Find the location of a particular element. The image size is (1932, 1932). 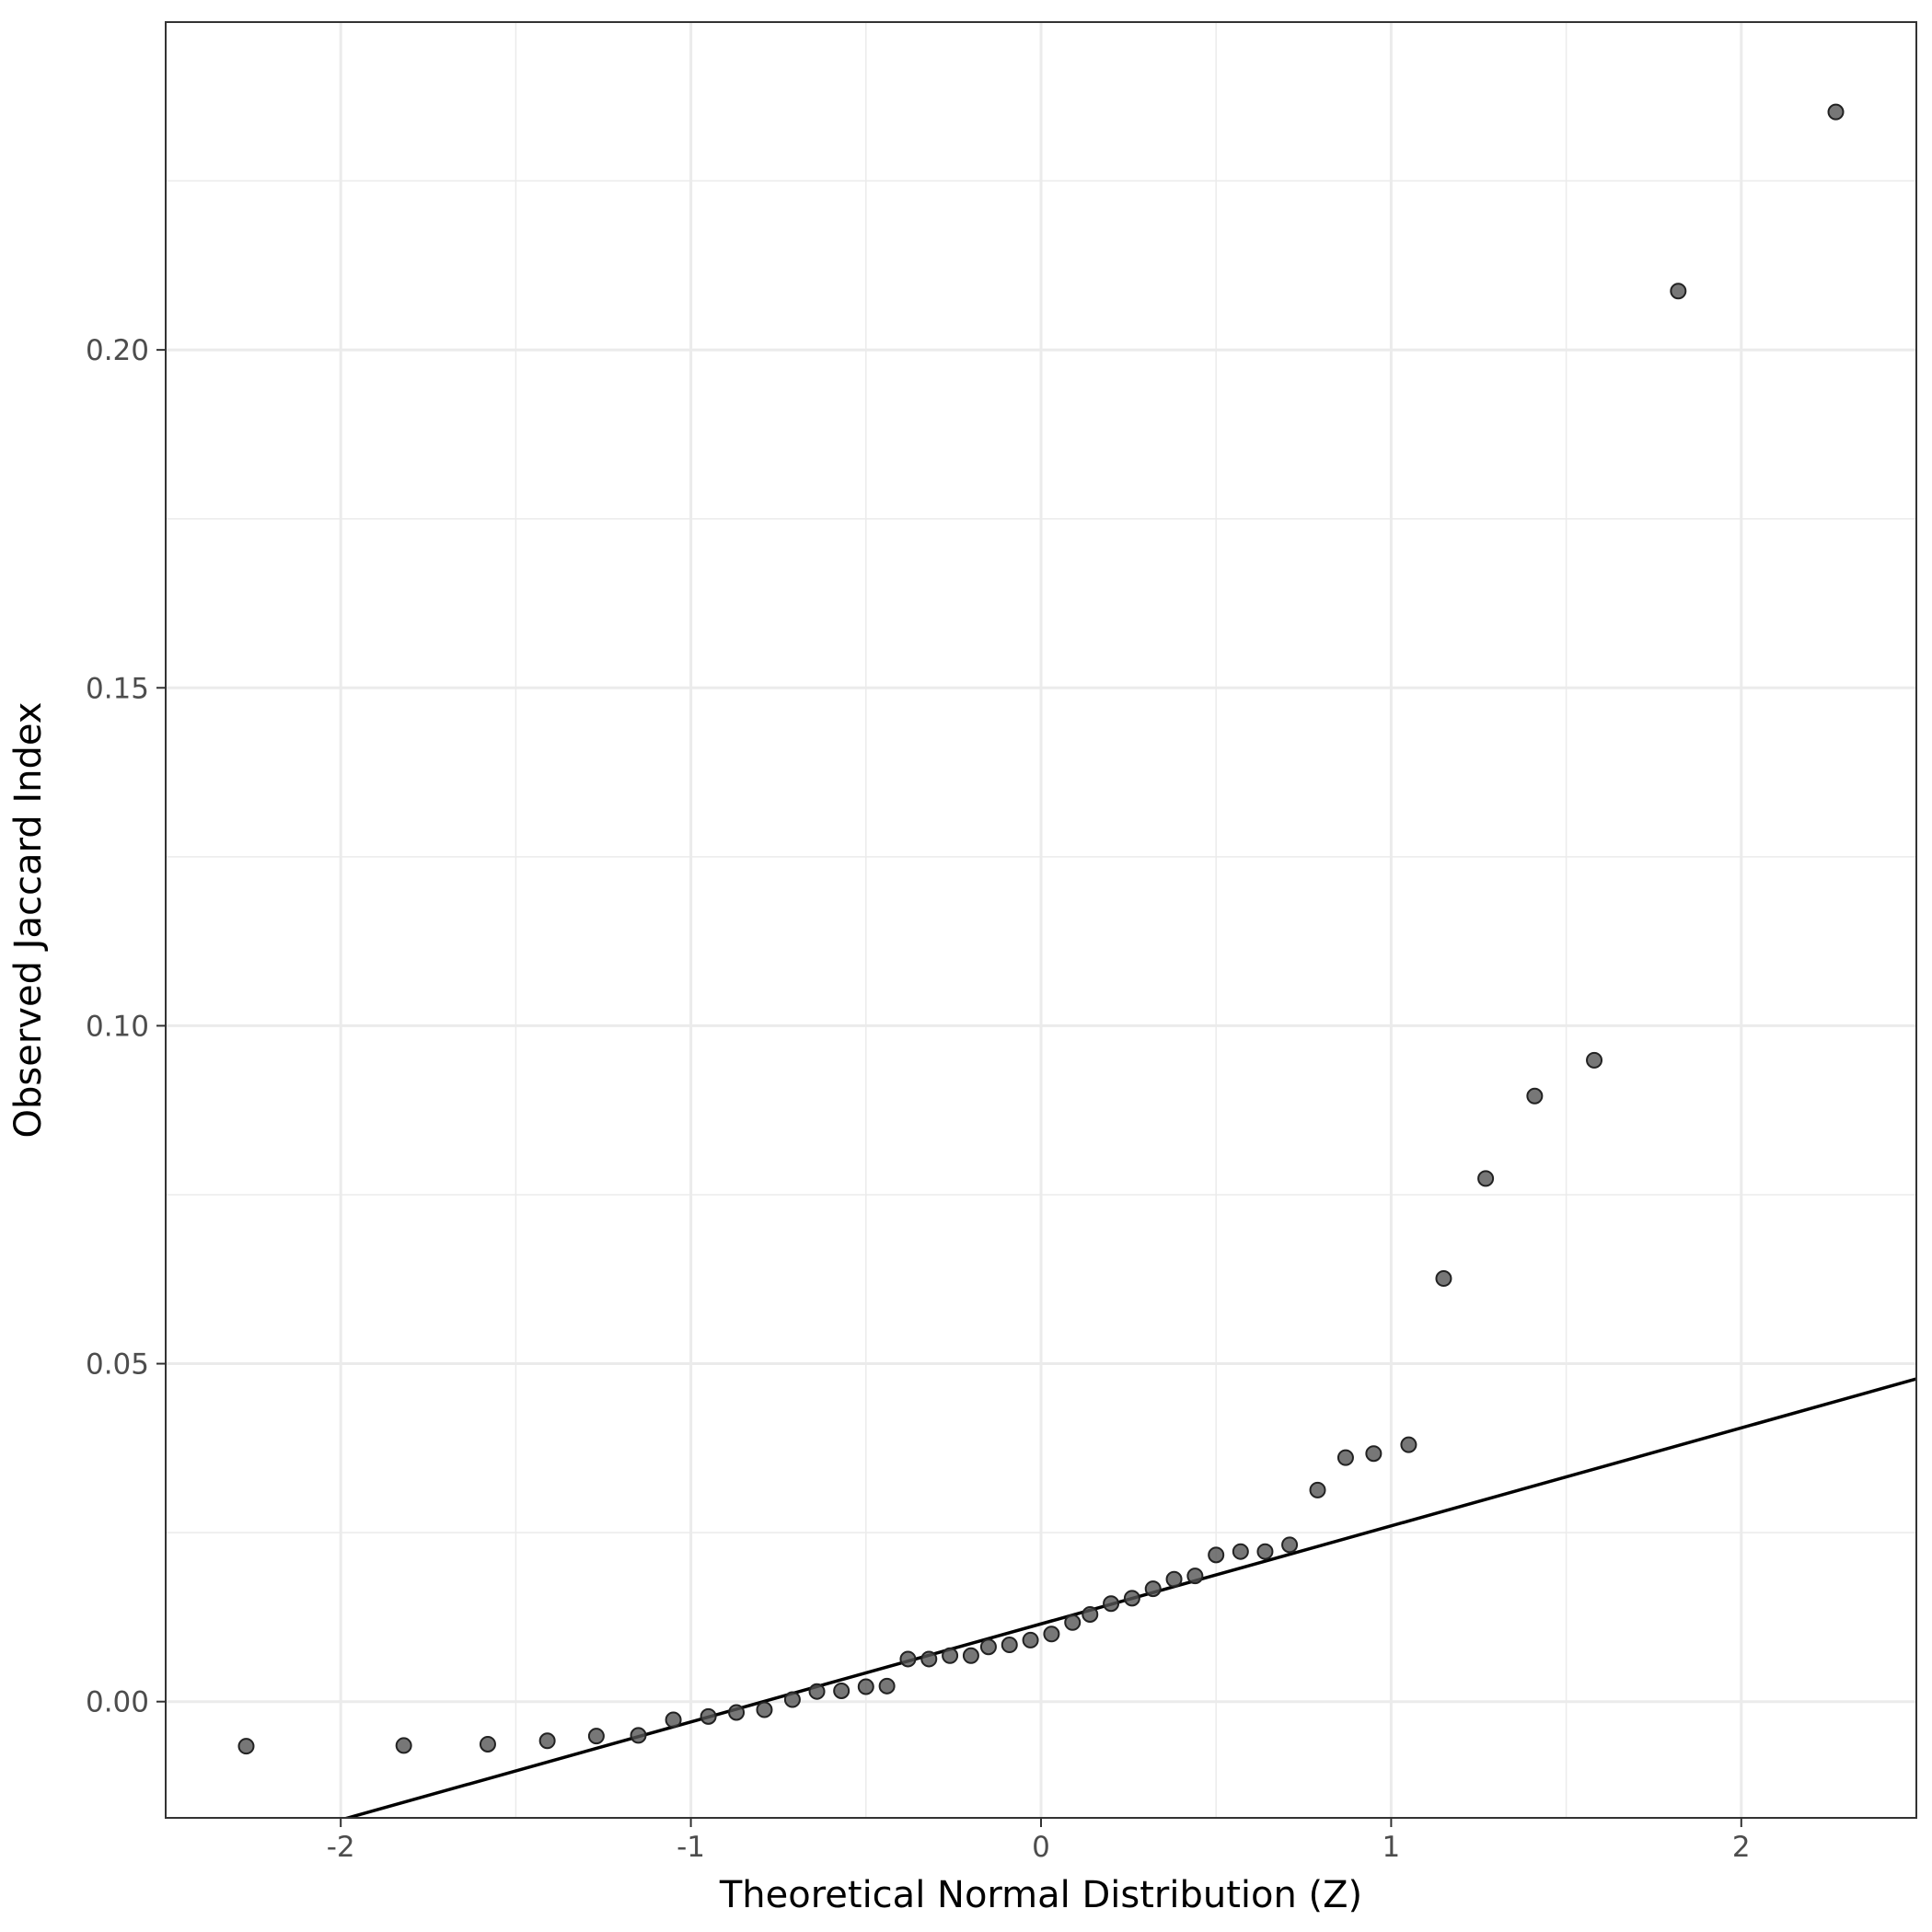

x-tick-label-1: -1 is located at coordinates (691, 1848).